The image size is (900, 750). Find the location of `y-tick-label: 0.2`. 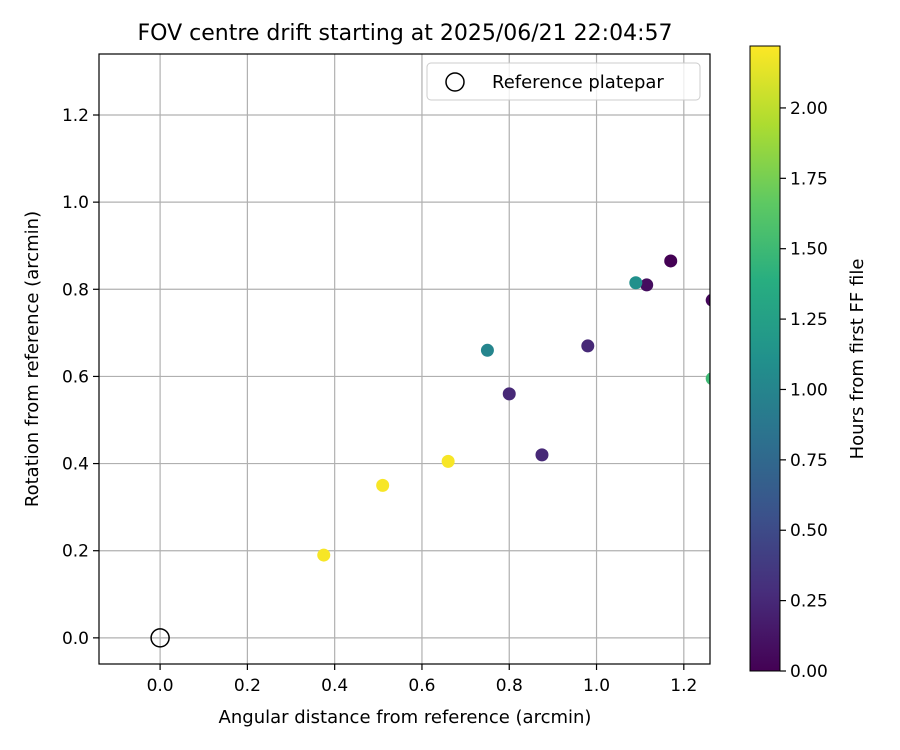

y-tick-label: 0.2 is located at coordinates (75, 552).